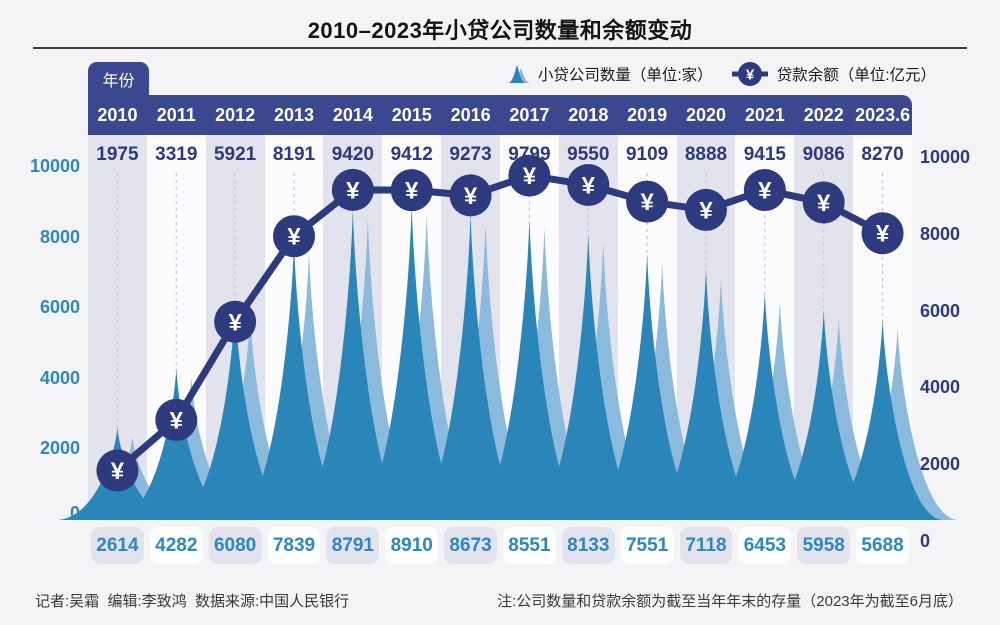  Describe the element at coordinates (706, 114) in the screenshot. I see `year-label: 2020` at that location.